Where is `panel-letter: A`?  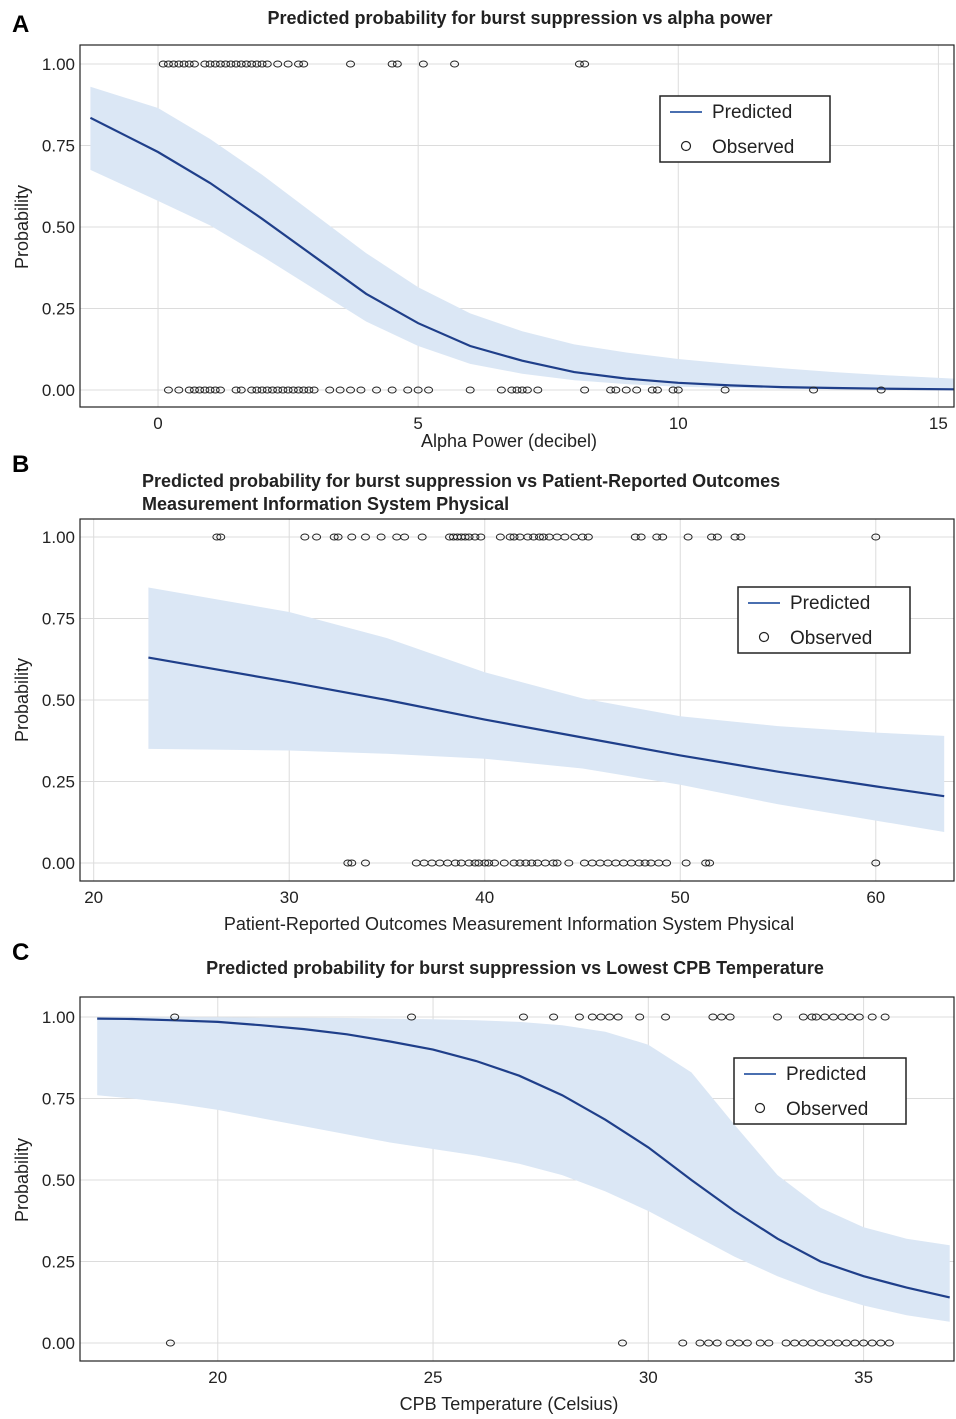 panel-letter: A is located at coordinates (20, 24).